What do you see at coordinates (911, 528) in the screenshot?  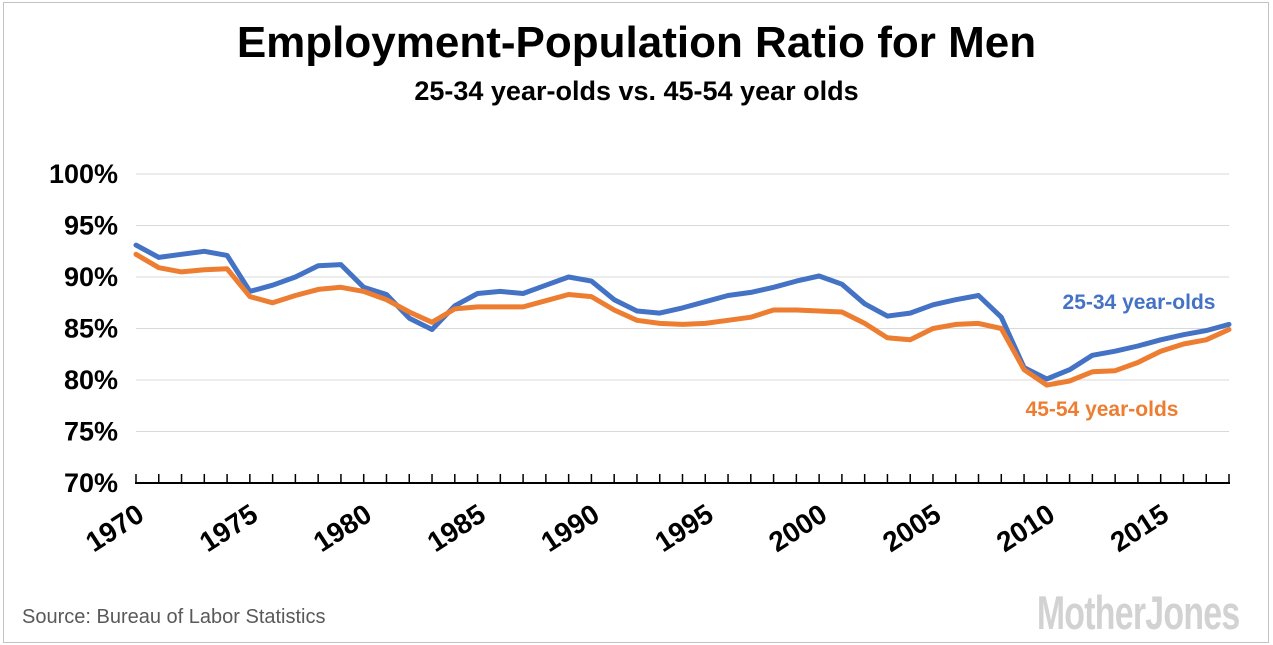 I see `x-axis-label: 2005` at bounding box center [911, 528].